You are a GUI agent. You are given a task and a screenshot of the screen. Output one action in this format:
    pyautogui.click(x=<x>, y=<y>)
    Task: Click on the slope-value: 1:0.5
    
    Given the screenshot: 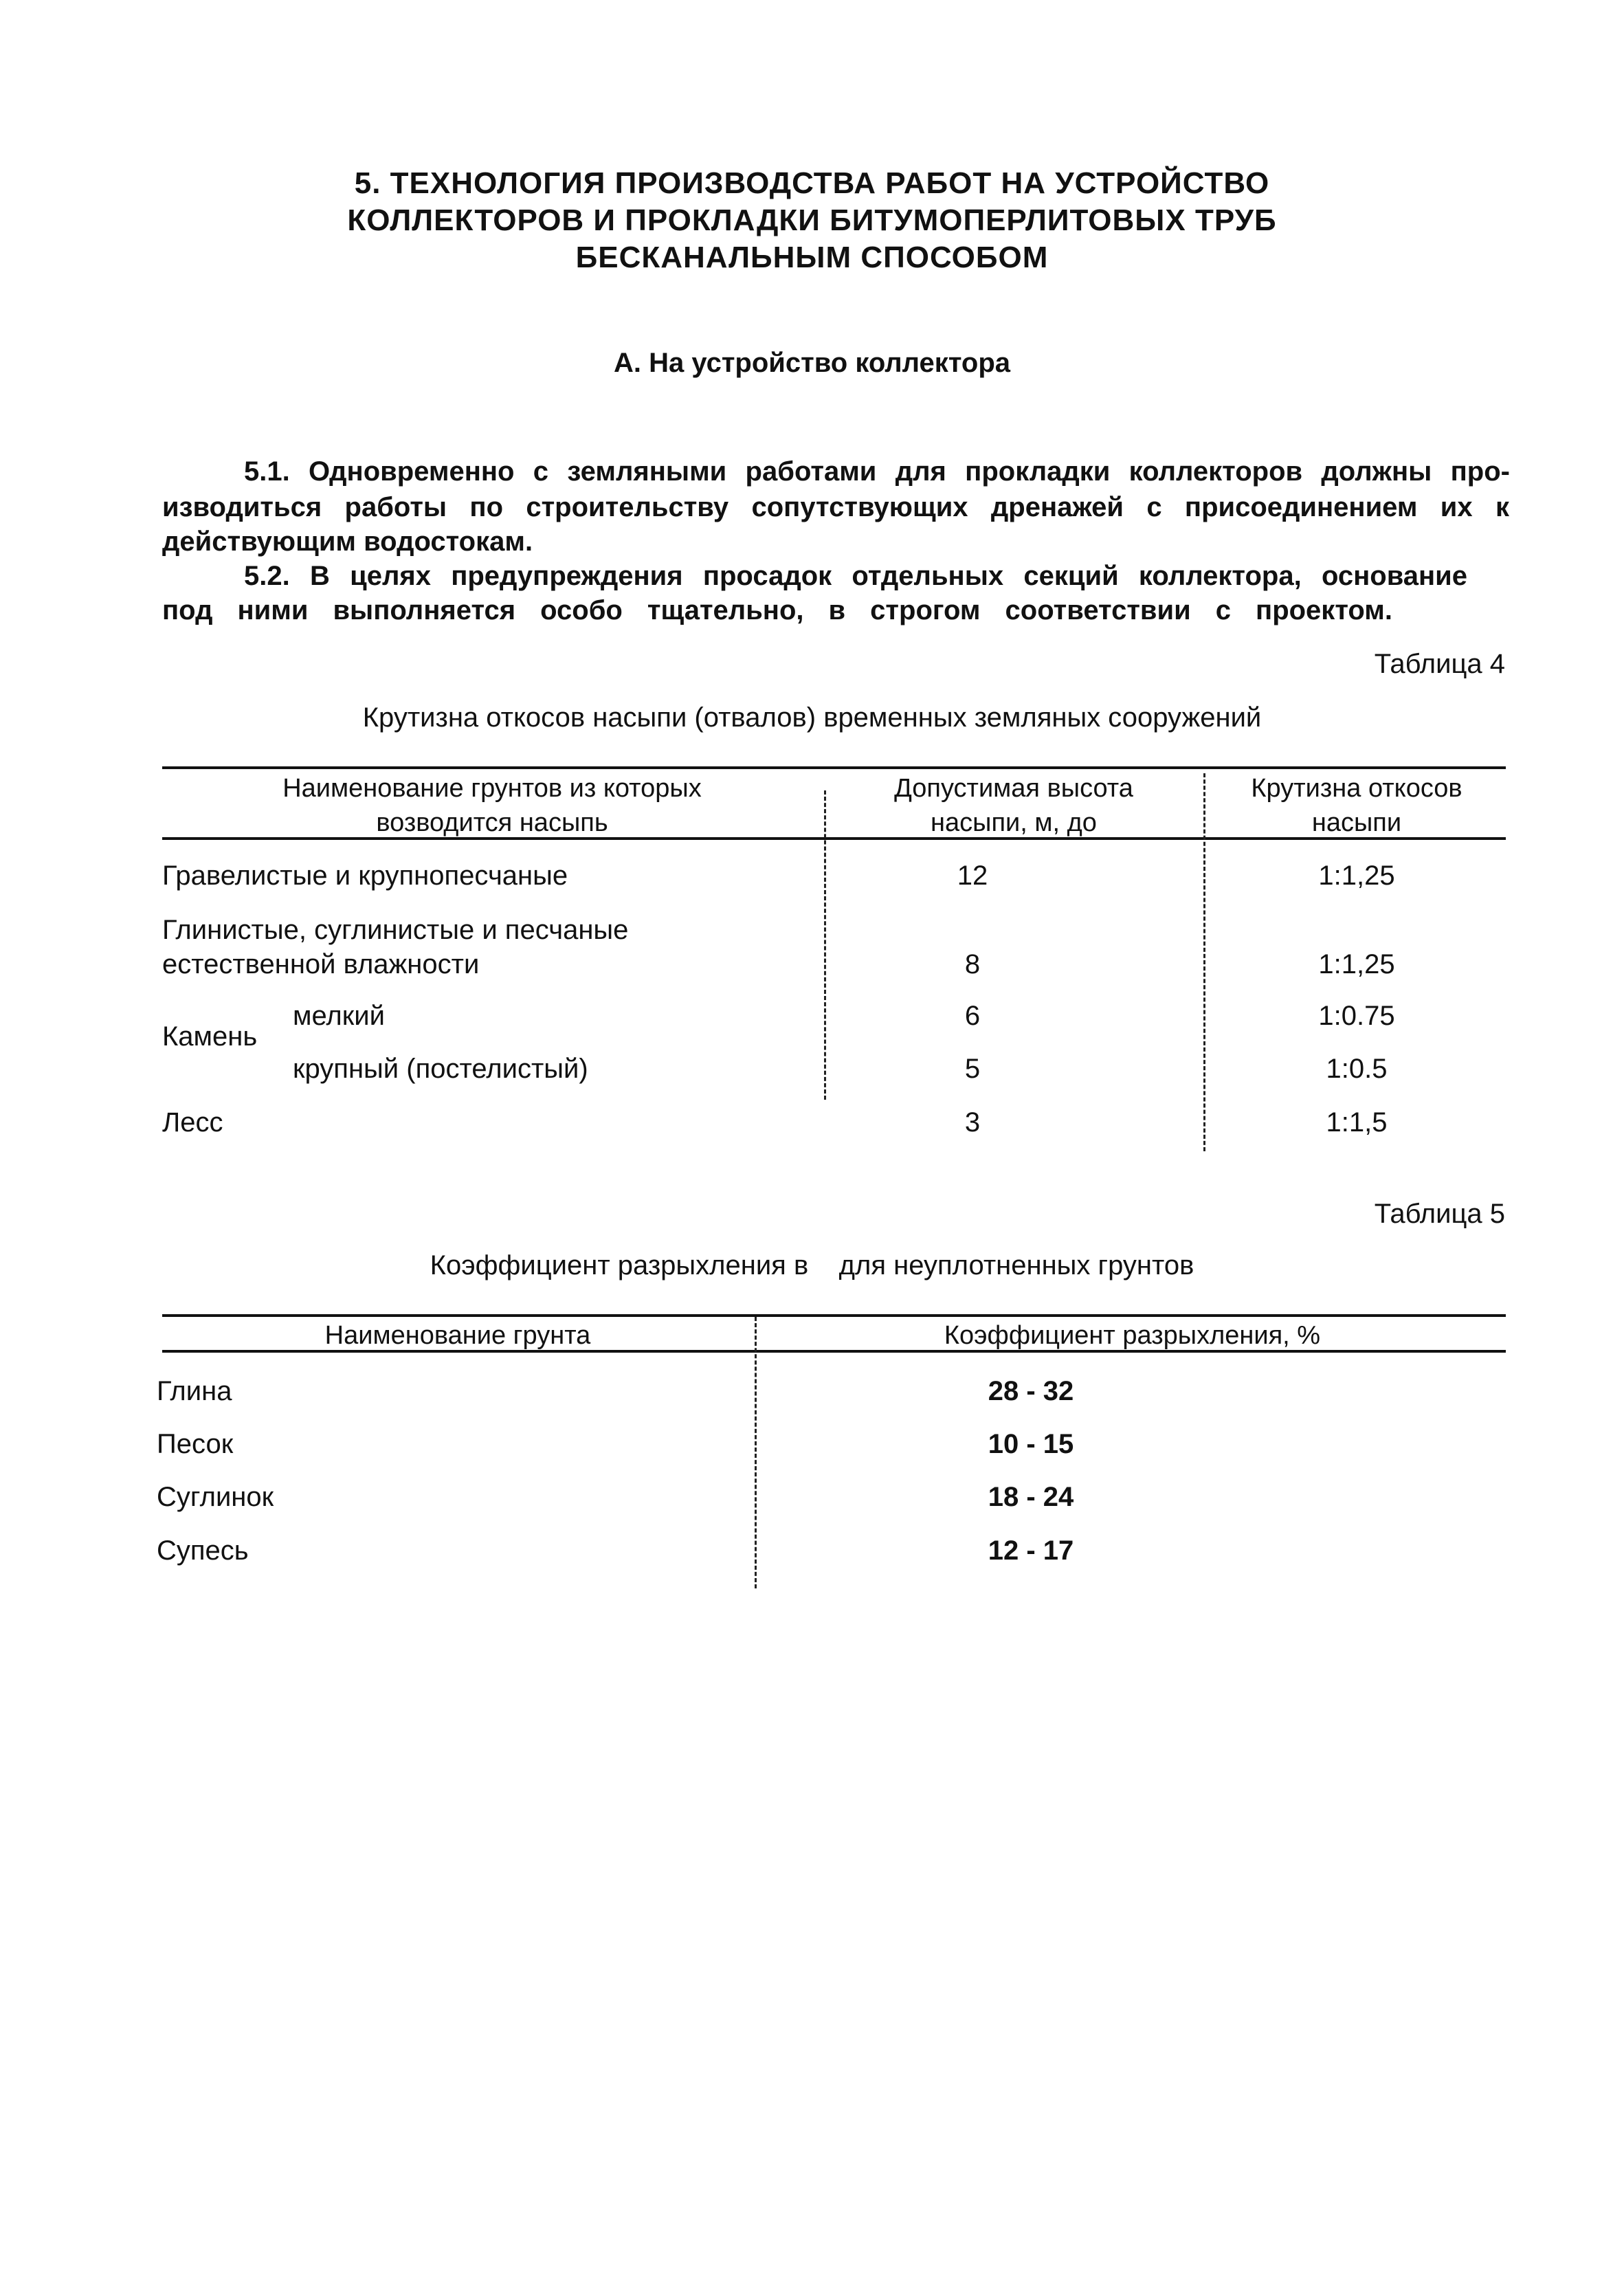 What is the action you would take?
    pyautogui.click(x=1357, y=1069)
    